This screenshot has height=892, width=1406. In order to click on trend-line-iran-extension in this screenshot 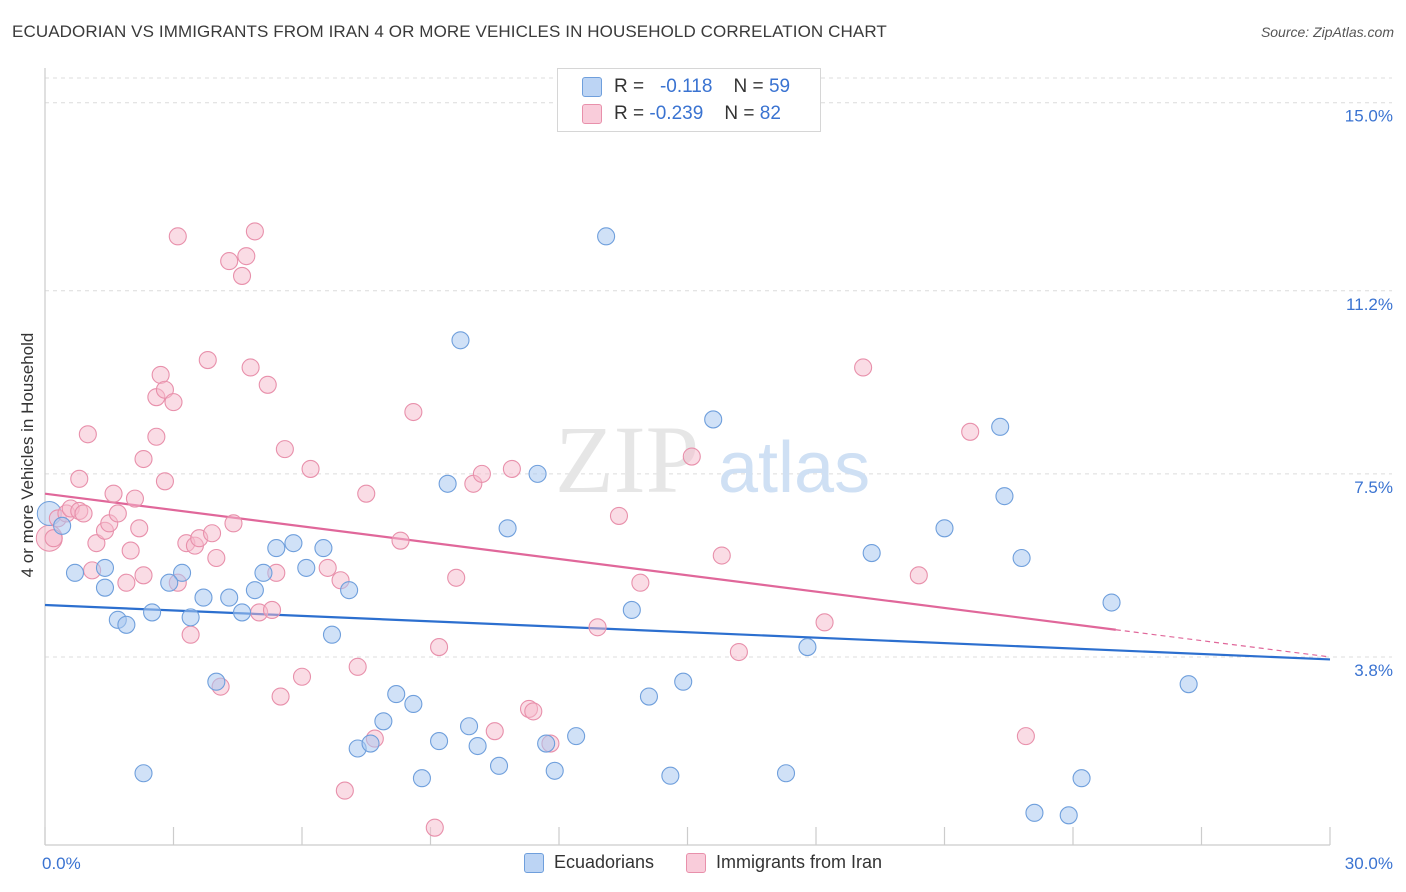, I will do `click(1223, 643)`.